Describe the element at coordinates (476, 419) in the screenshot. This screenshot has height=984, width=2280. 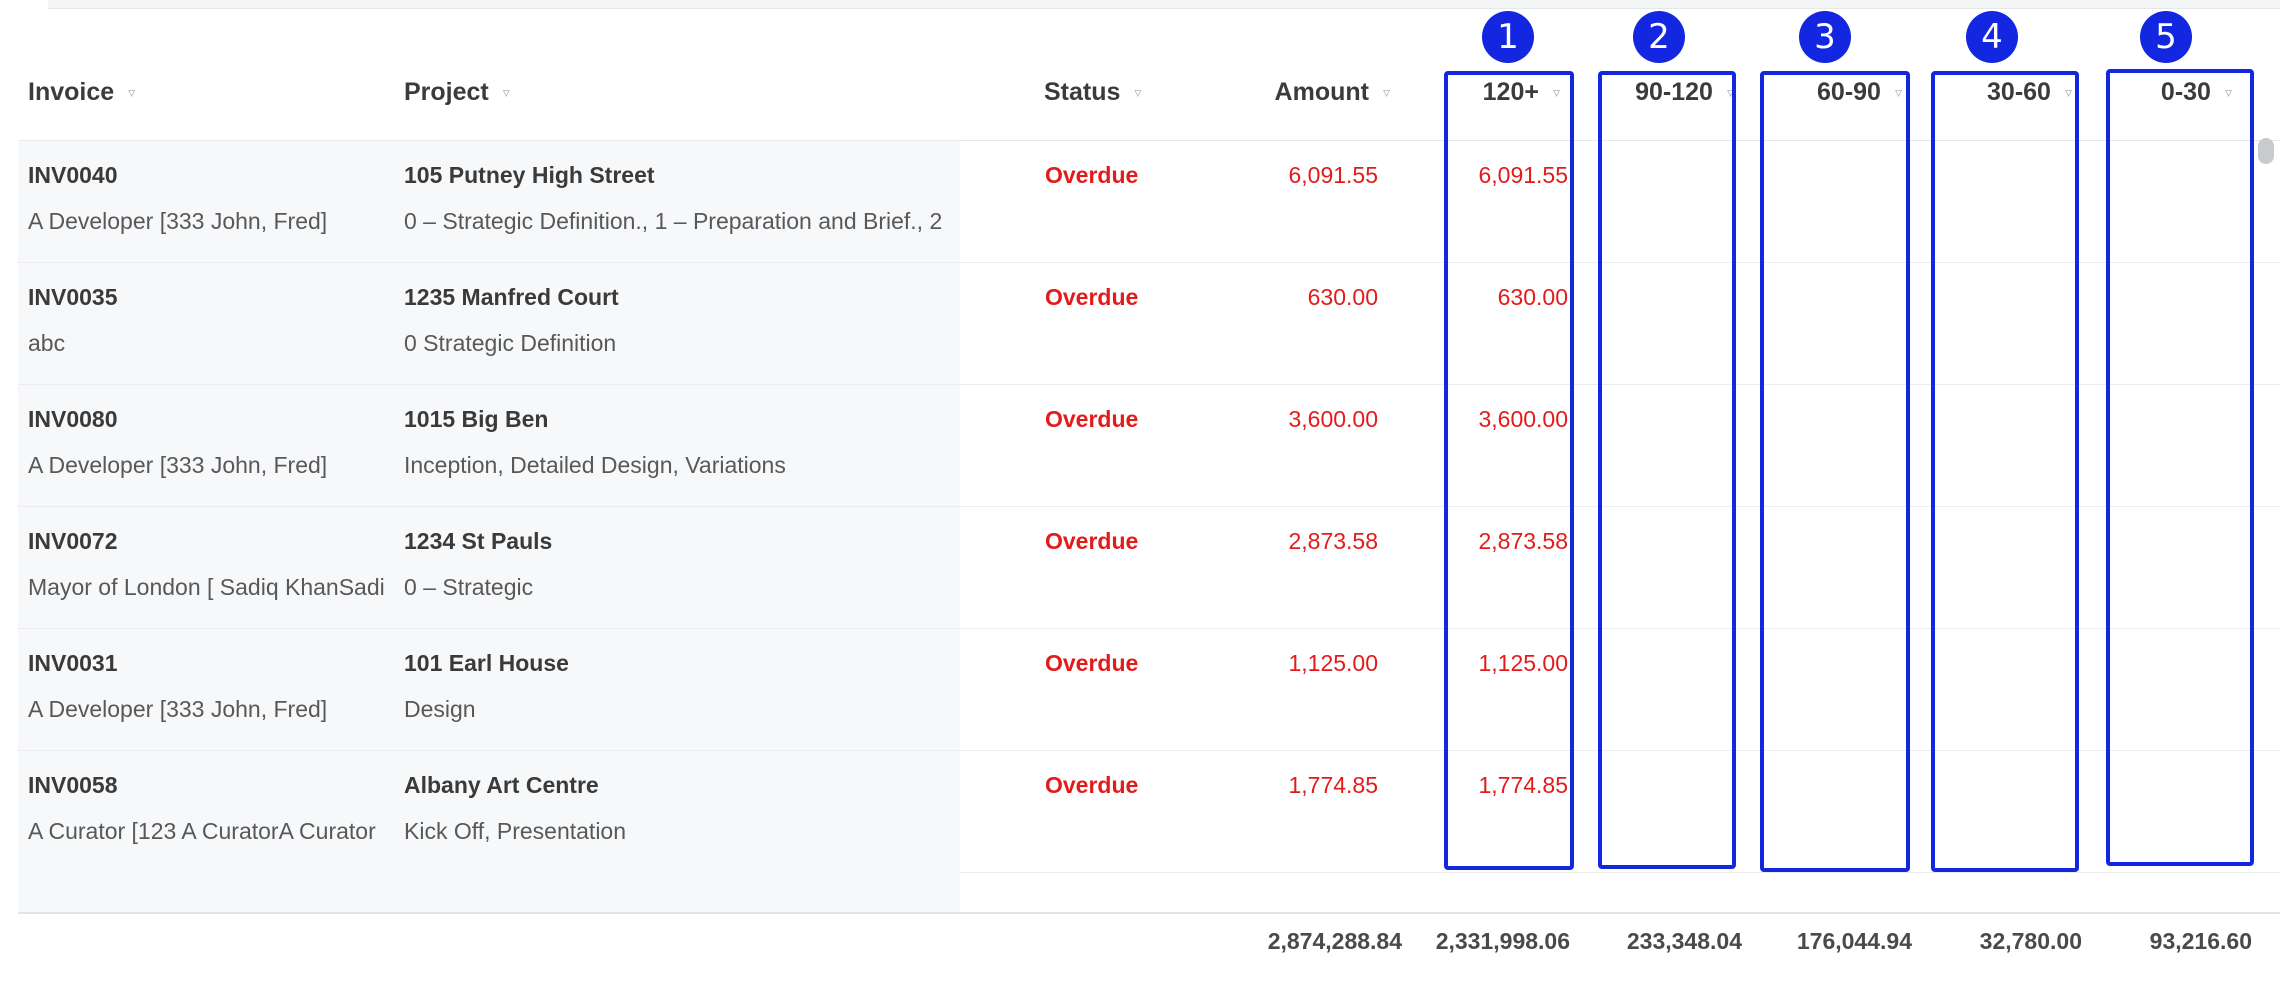
I see `project-name: 1015 Big Ben` at that location.